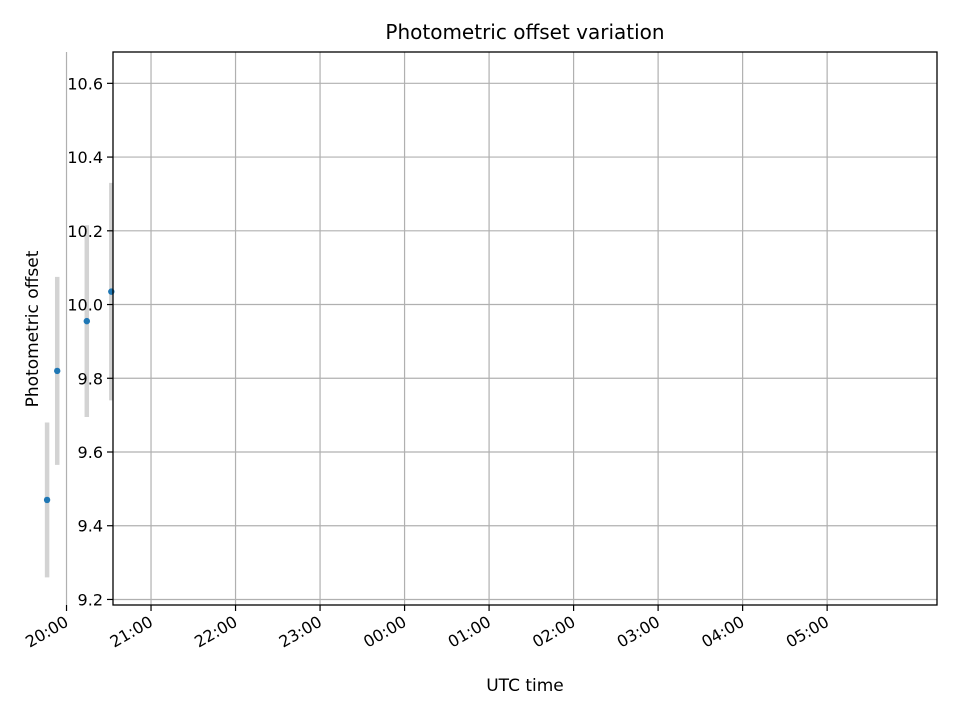 The image size is (960, 720). What do you see at coordinates (46, 632) in the screenshot?
I see `x-tick-label: 20:00` at bounding box center [46, 632].